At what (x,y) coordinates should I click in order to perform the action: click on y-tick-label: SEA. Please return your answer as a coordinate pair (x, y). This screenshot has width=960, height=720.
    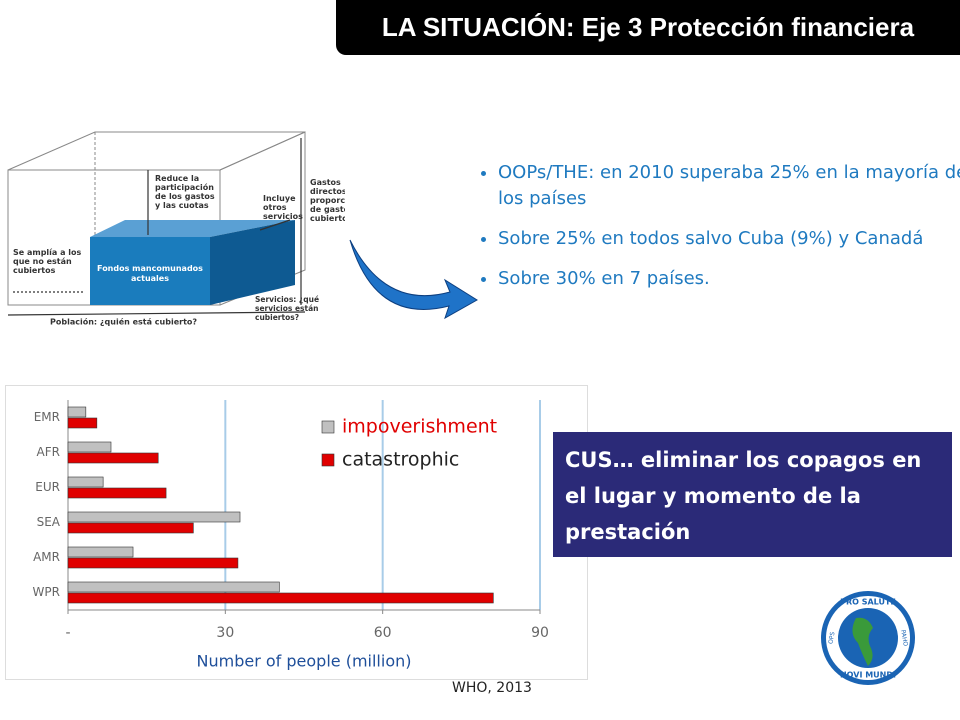
    Looking at the image, I should click on (49, 522).